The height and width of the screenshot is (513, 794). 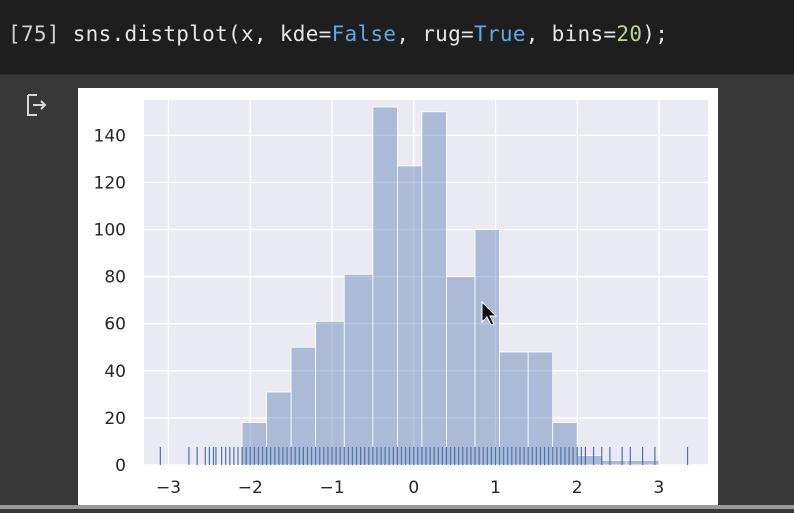 I want to click on x-tick-label: −3, so click(x=168, y=488).